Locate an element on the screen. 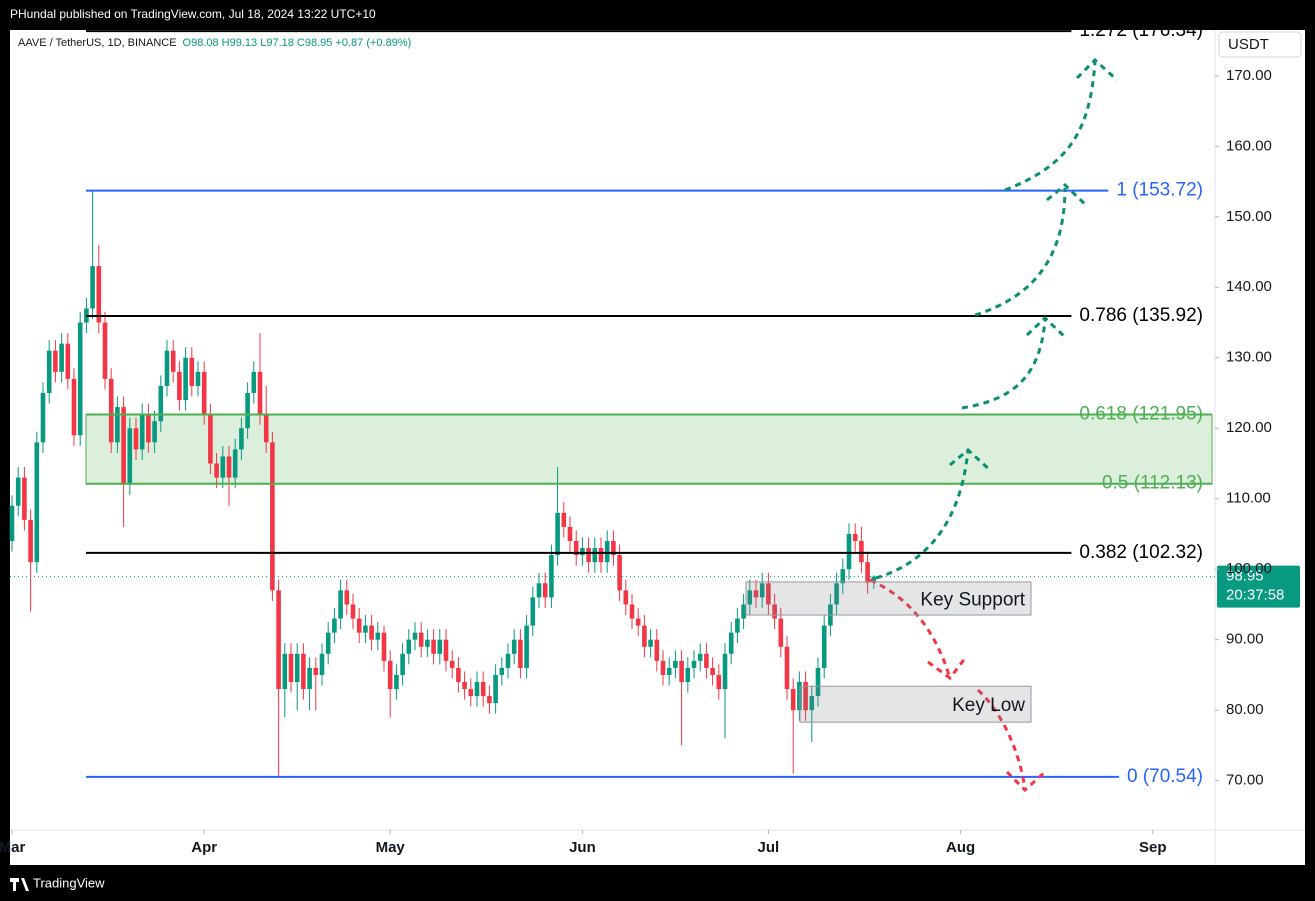  fib-label: 0.618 (121.95) is located at coordinates (1141, 414).